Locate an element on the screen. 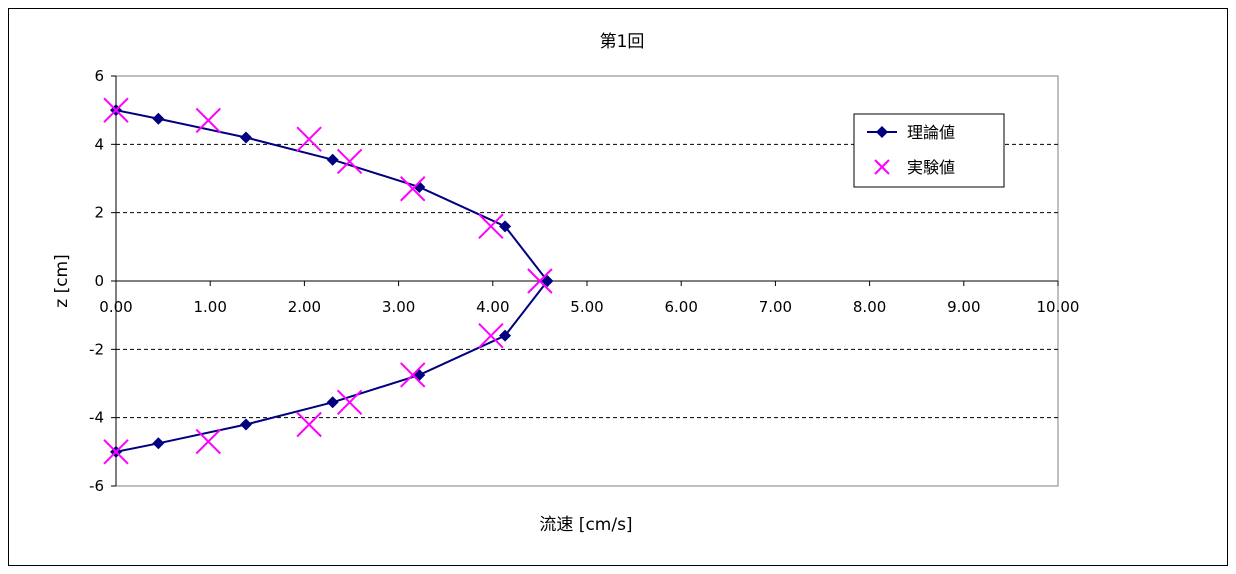  experiment-point-5-stroke-b is located at coordinates (491, 226).